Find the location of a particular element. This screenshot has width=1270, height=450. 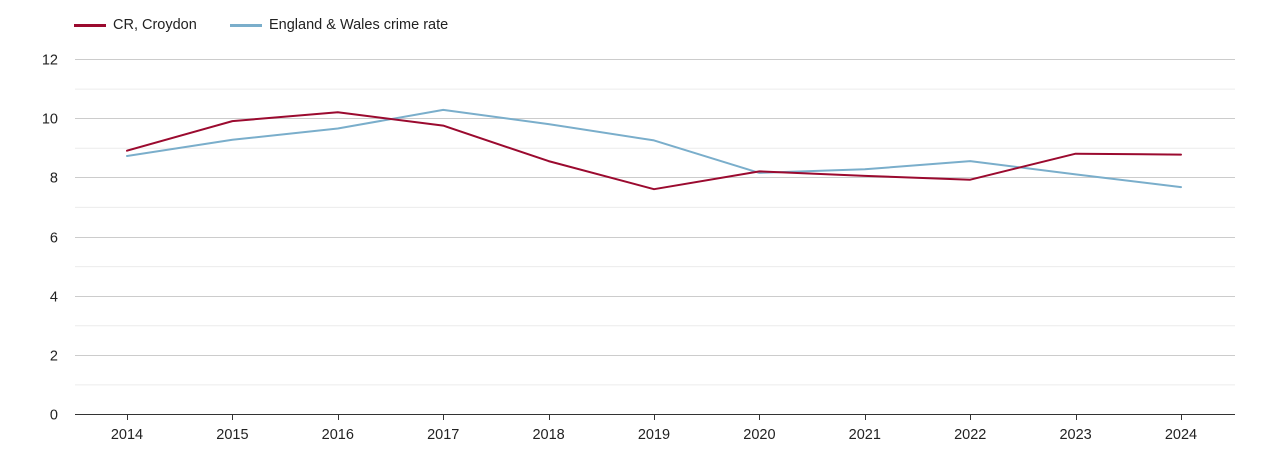

legend-item-england-wales: England & Wales crime rate is located at coordinates (339, 25).